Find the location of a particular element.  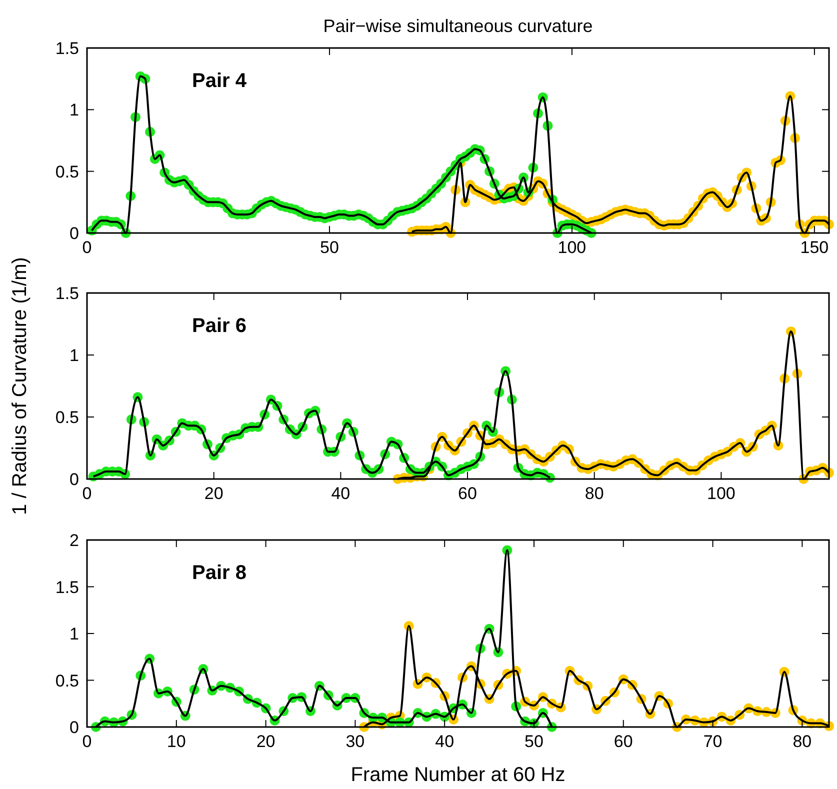

y-axis-title: 1 / Radius of Curvature (1/m) is located at coordinates (20, 386).